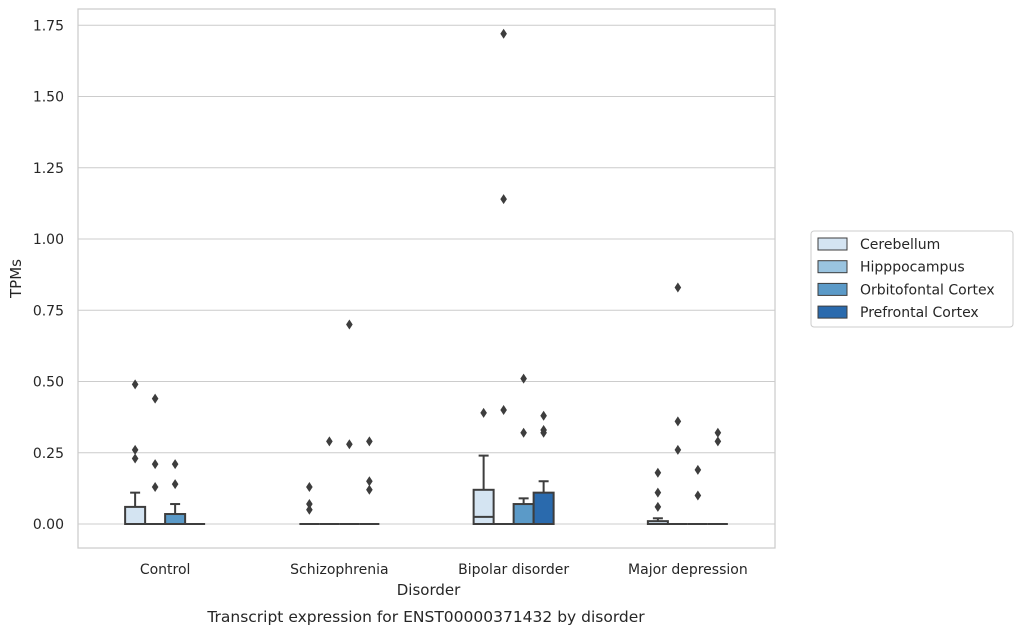  I want to click on x-tick-label: Control, so click(165, 570).